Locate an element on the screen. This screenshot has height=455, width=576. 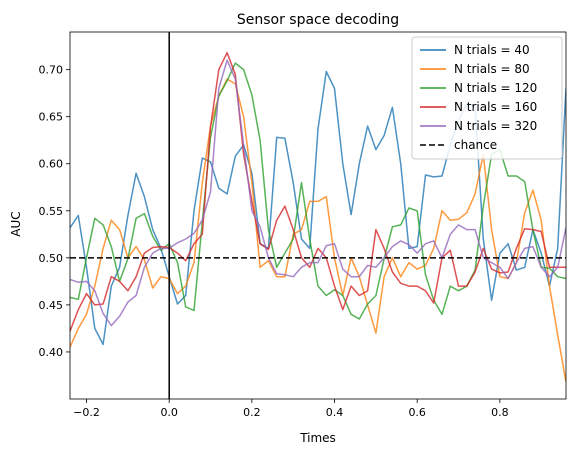
legend-label: N trials = 120 is located at coordinates (495, 88).